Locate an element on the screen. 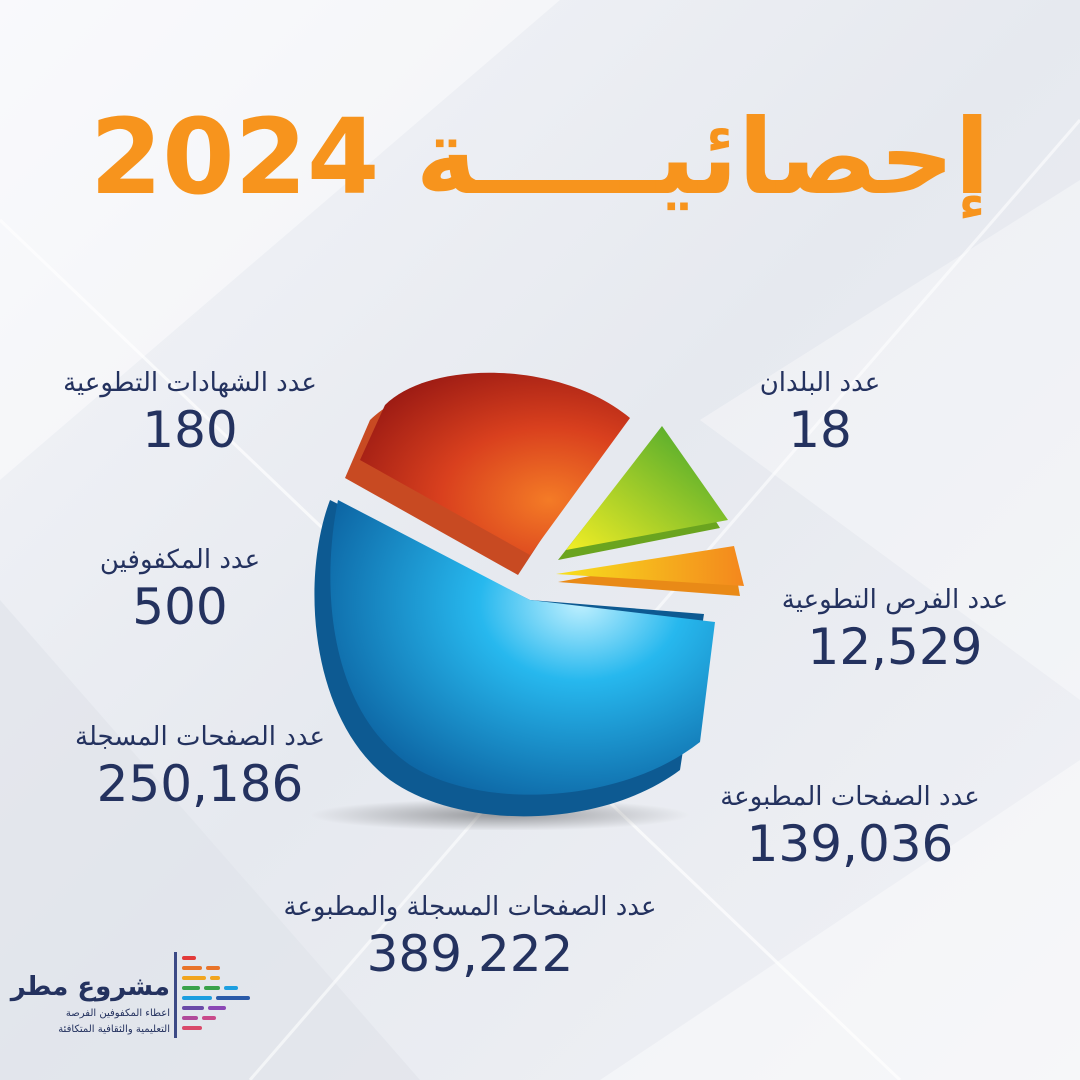  pie-slice-yellow is located at coordinates (650, 566).